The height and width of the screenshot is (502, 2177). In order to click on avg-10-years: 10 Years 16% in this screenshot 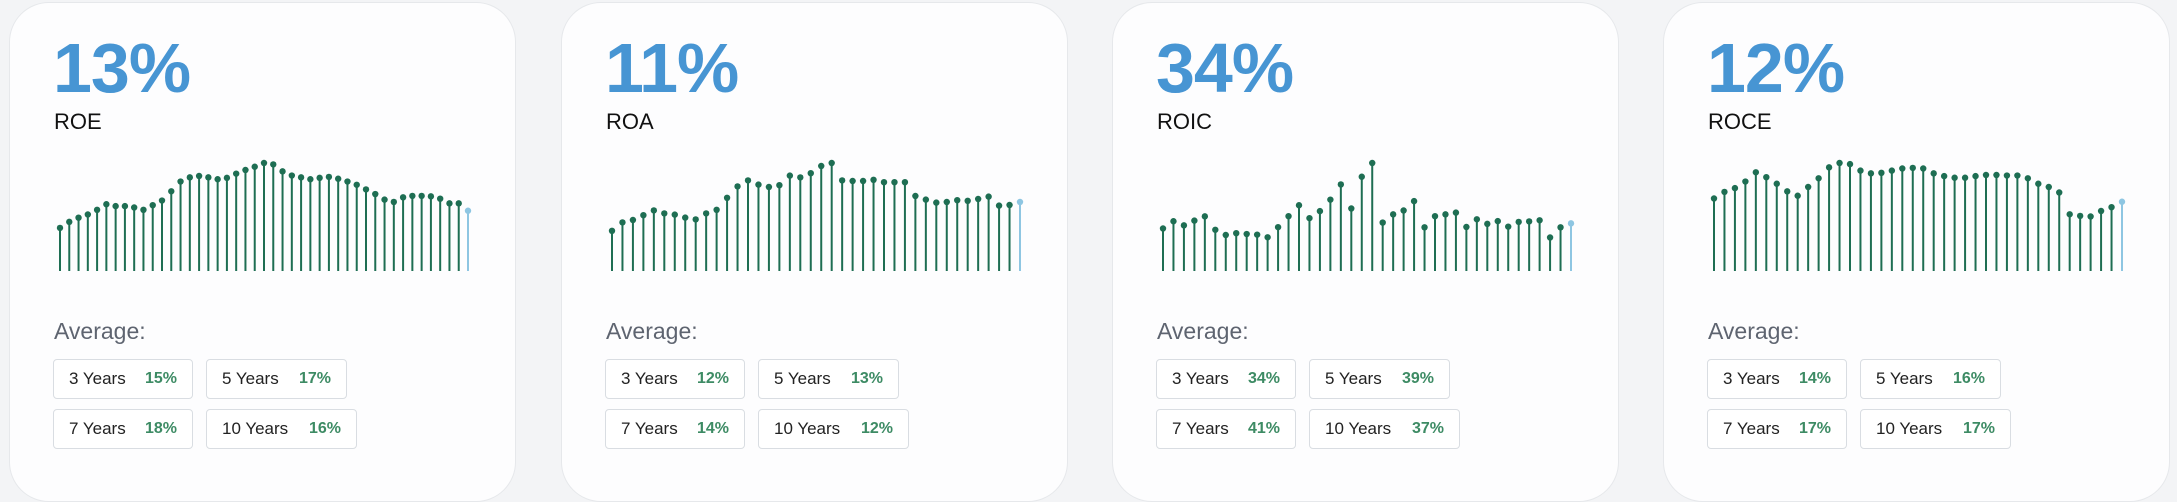, I will do `click(281, 429)`.